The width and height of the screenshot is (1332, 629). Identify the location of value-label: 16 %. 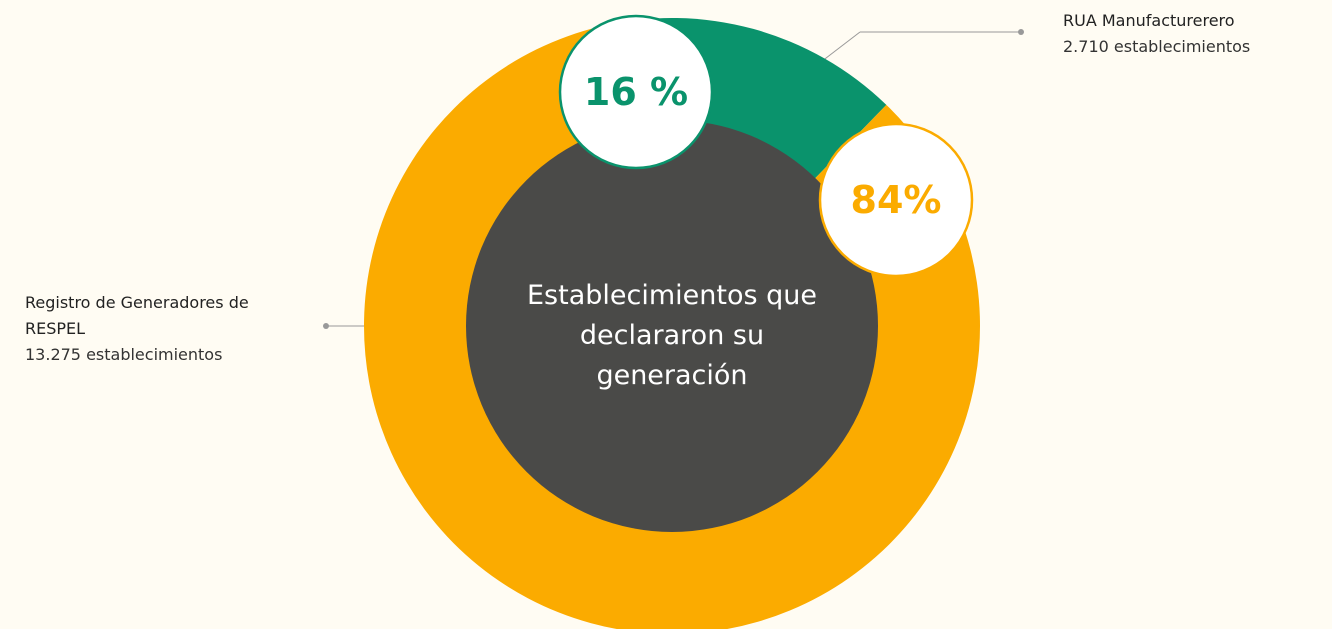
(636, 92).